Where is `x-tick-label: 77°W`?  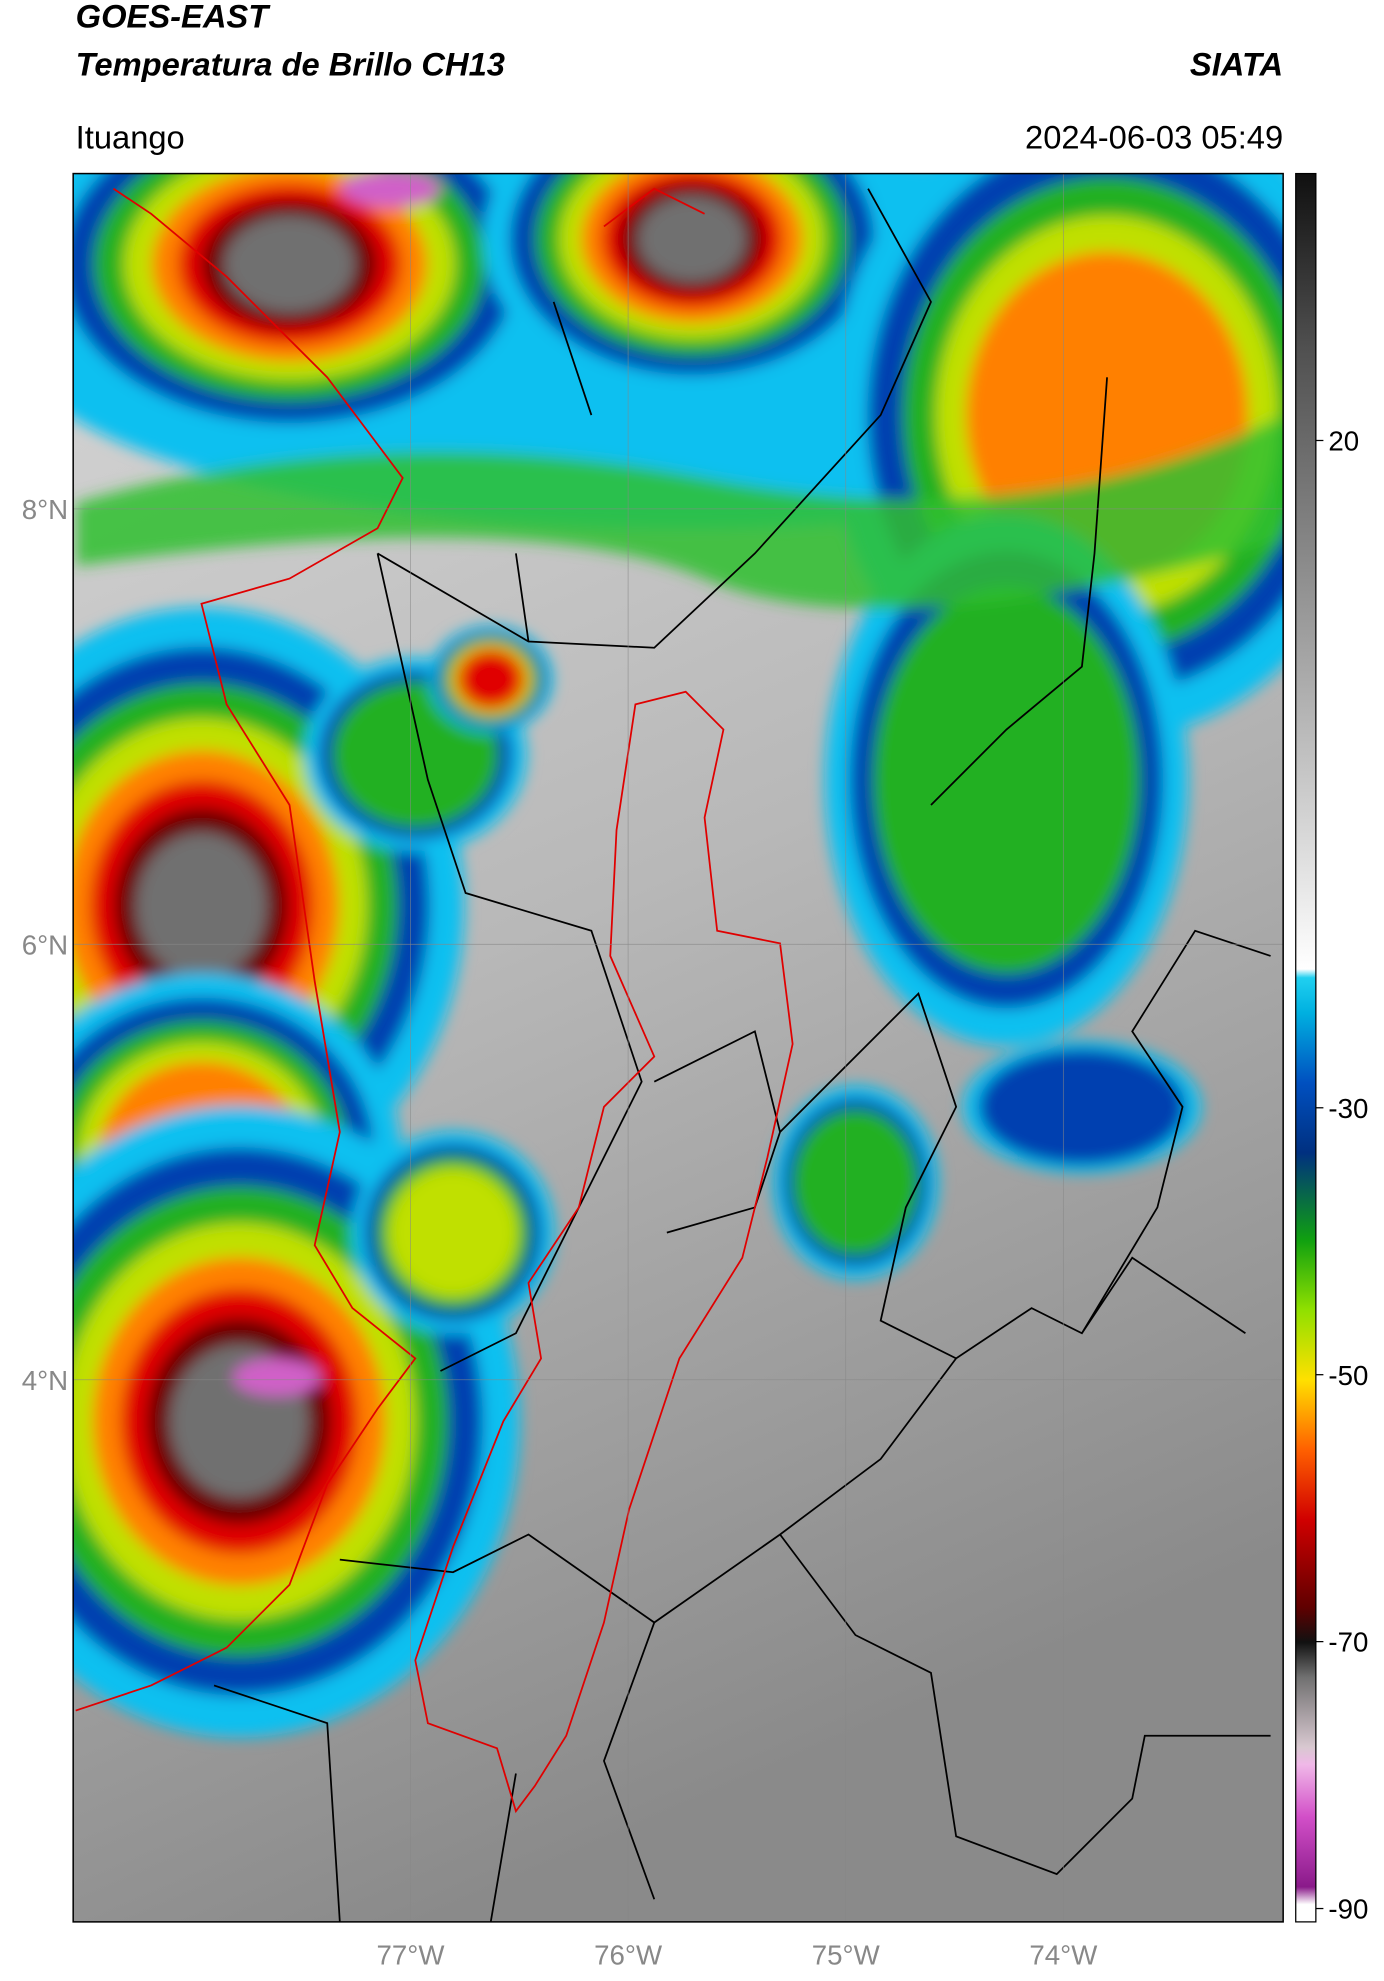 x-tick-label: 77°W is located at coordinates (411, 1955).